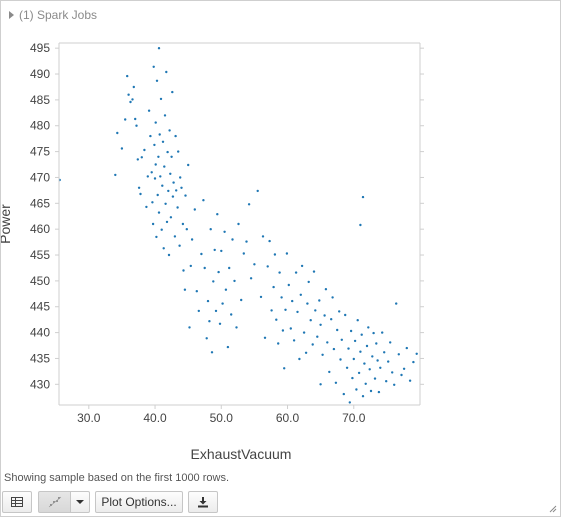 The height and width of the screenshot is (517, 561). I want to click on y-tick-label: 430, so click(40, 384).